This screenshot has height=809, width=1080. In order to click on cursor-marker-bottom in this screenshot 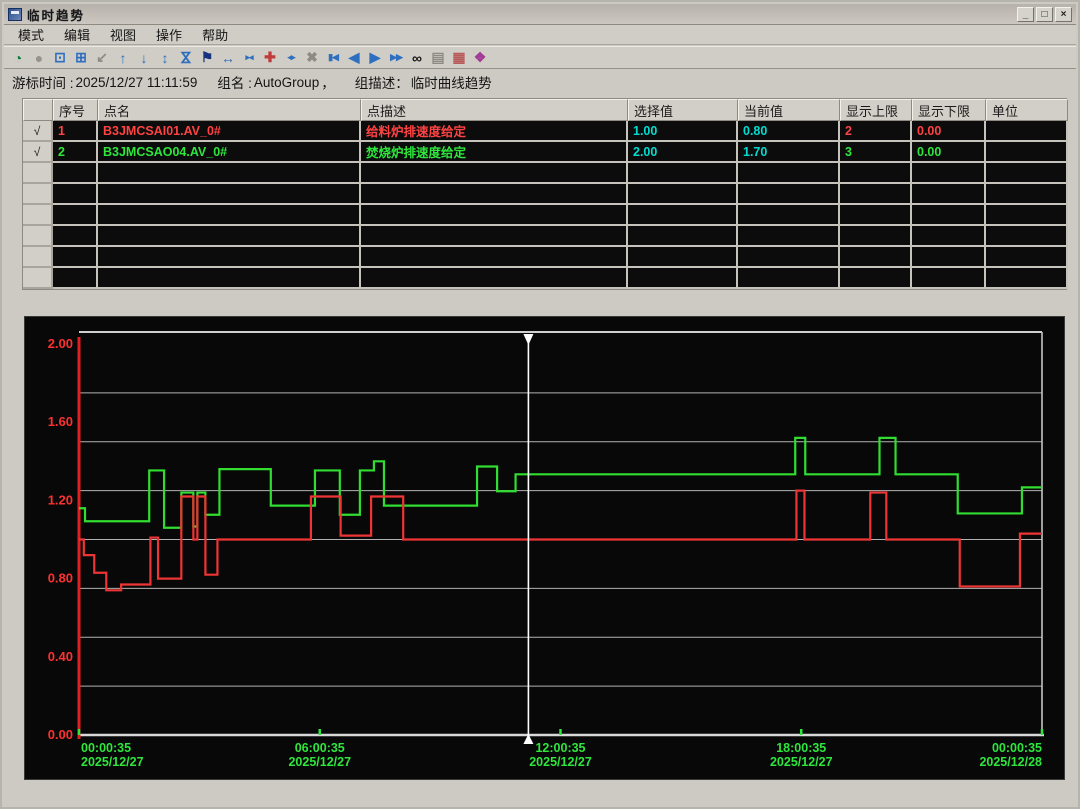, I will do `click(528, 739)`.